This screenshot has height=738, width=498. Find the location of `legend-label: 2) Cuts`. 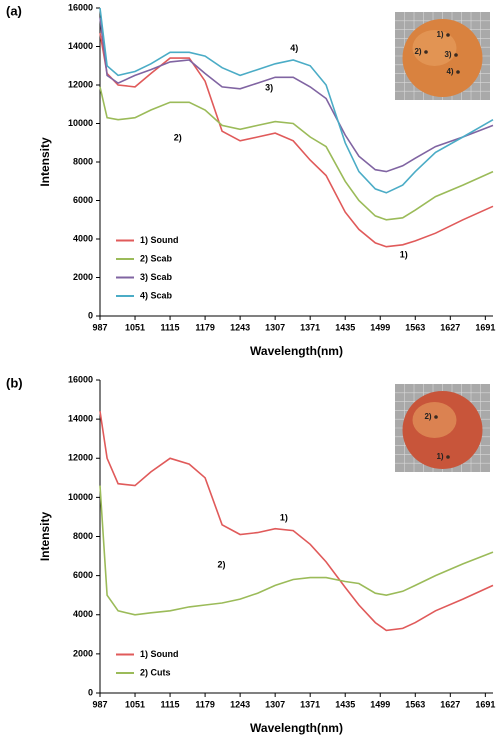

legend-label: 2) Cuts is located at coordinates (155, 672).